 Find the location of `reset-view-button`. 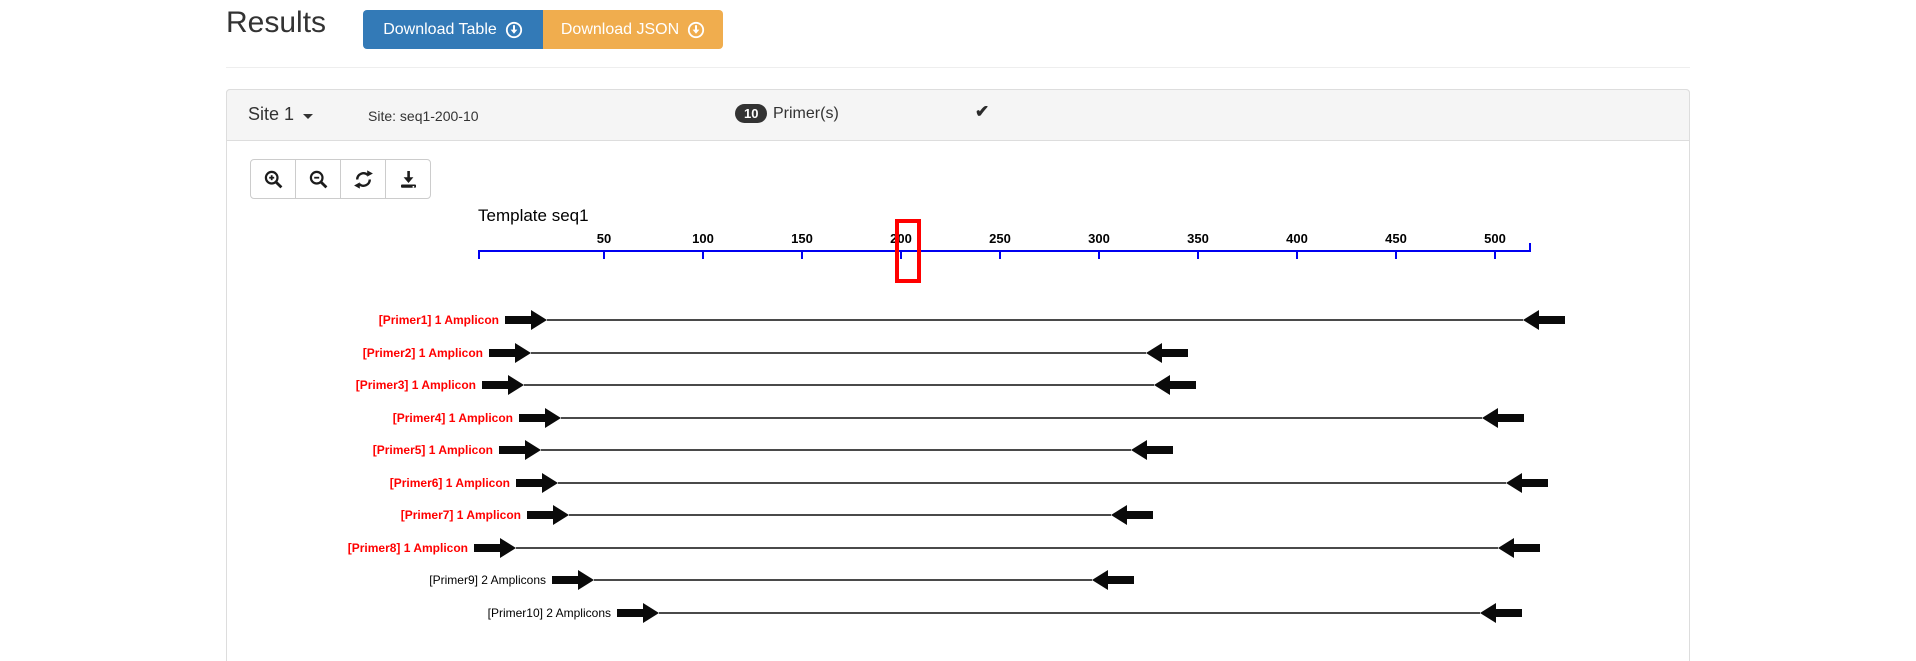

reset-view-button is located at coordinates (363, 179).